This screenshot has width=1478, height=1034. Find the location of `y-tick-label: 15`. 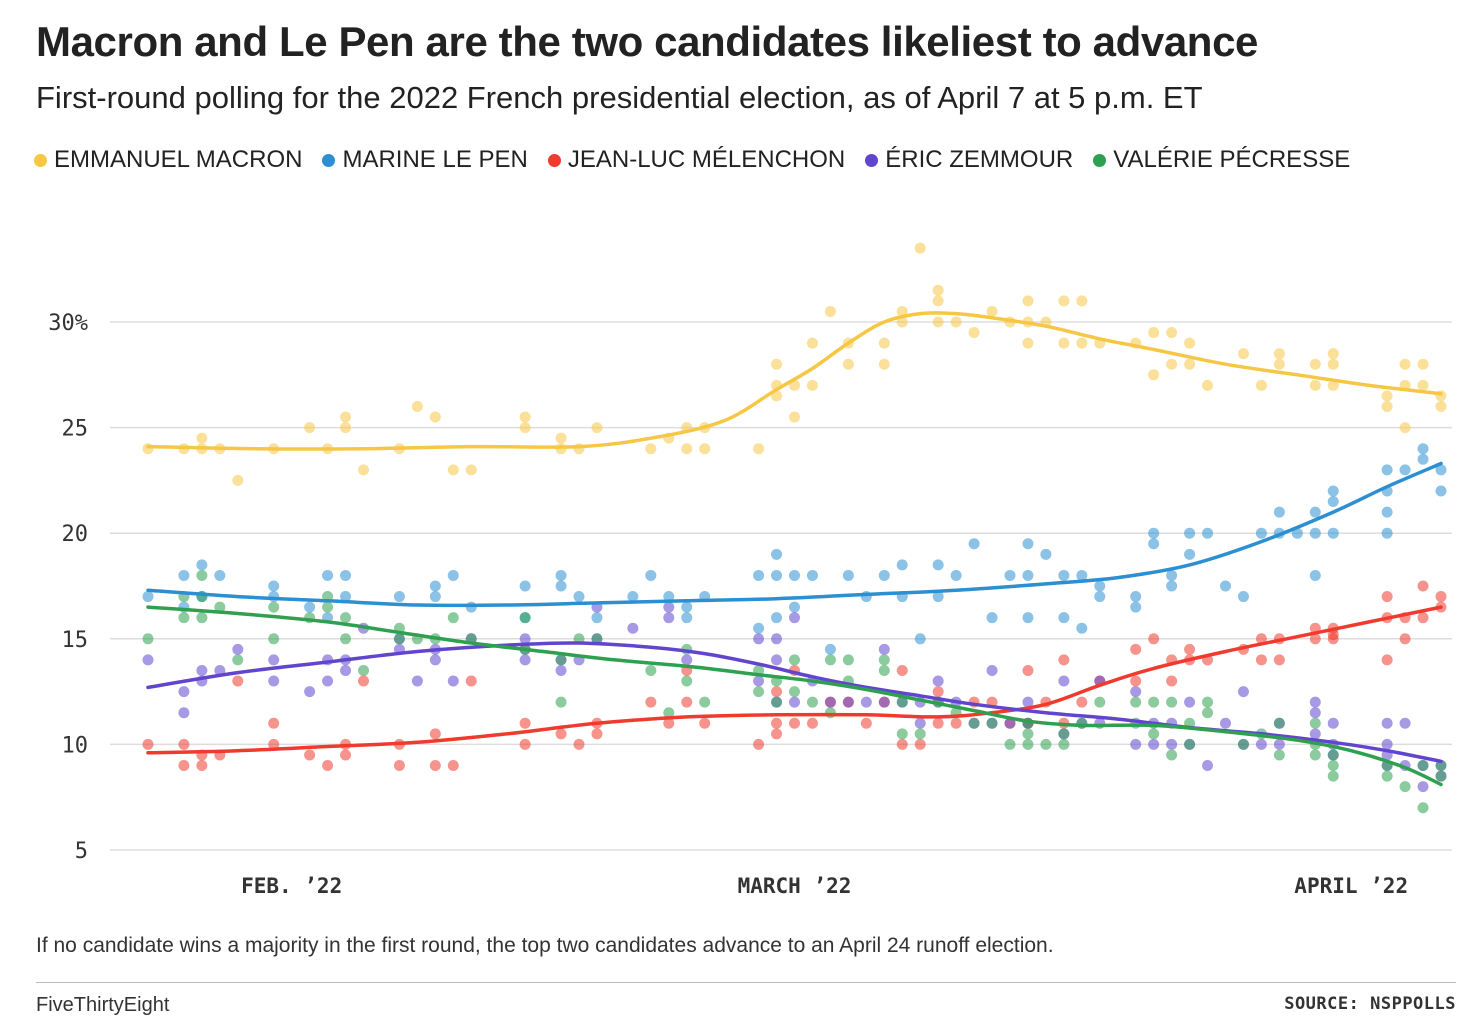

y-tick-label: 15 is located at coordinates (75, 640).